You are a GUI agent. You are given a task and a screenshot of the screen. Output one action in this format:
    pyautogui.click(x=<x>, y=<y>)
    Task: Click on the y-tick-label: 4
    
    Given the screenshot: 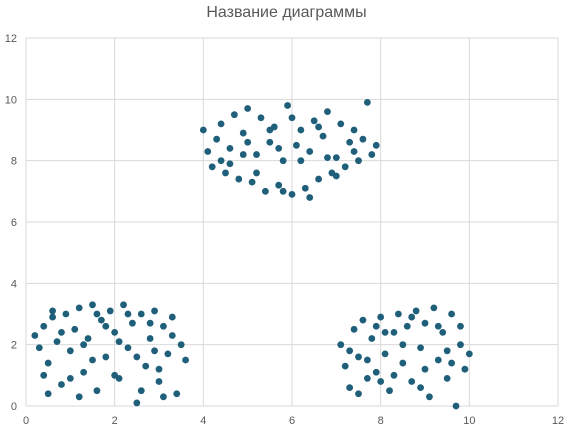 What is the action you would take?
    pyautogui.click(x=14, y=284)
    